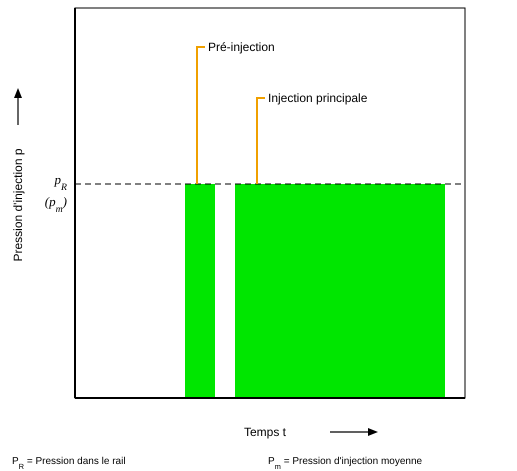 This screenshot has height=471, width=517. Describe the element at coordinates (18, 205) in the screenshot. I see `y-axis-title: Pression d'injection p` at that location.